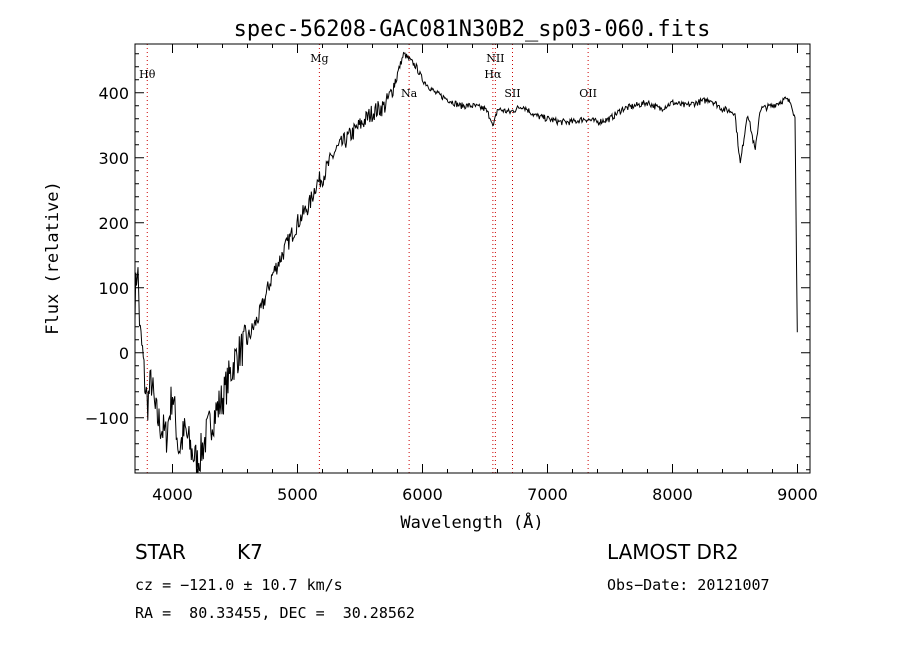 The image size is (900, 650). I want to click on y-tick-label: 200, so click(113, 223).